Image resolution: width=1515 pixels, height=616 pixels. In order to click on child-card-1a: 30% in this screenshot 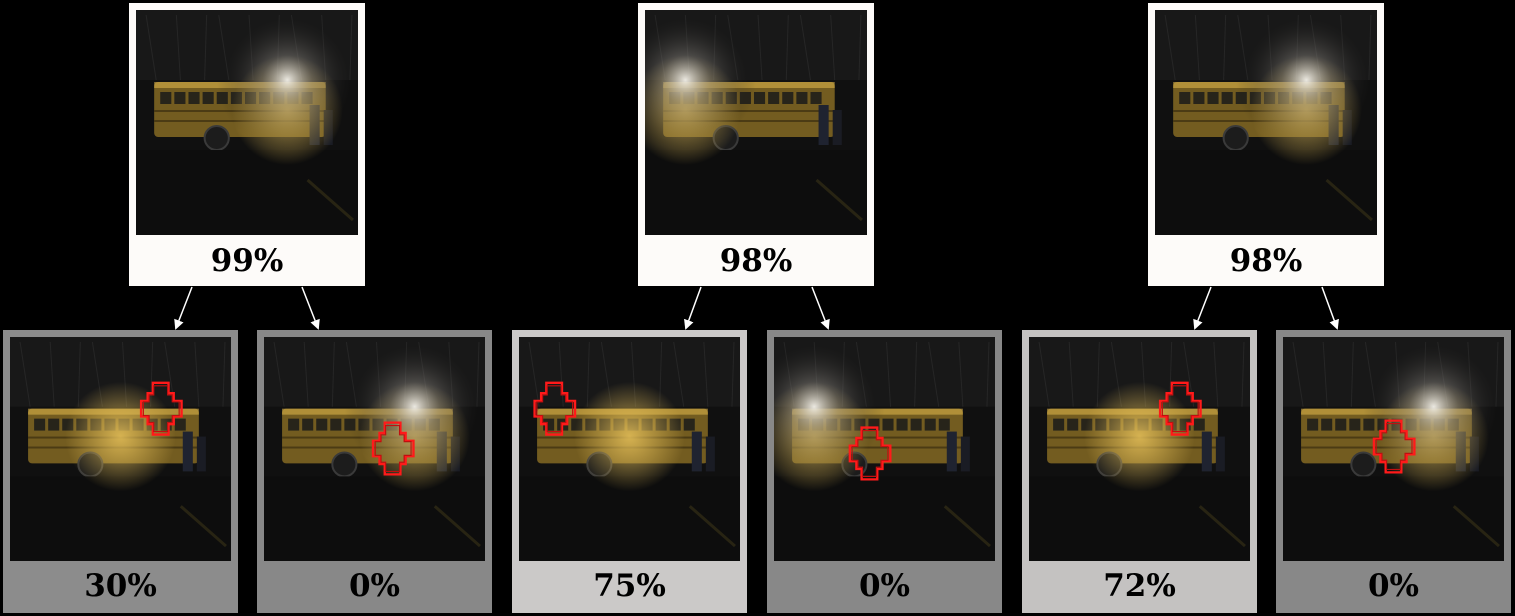, I will do `click(120, 471)`.